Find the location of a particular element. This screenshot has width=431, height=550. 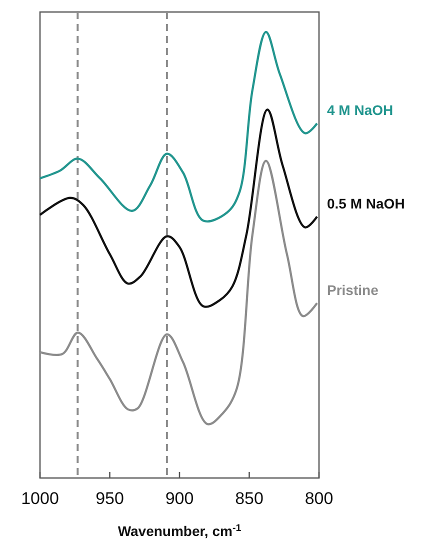

x-tick-label: 900 is located at coordinates (179, 498).